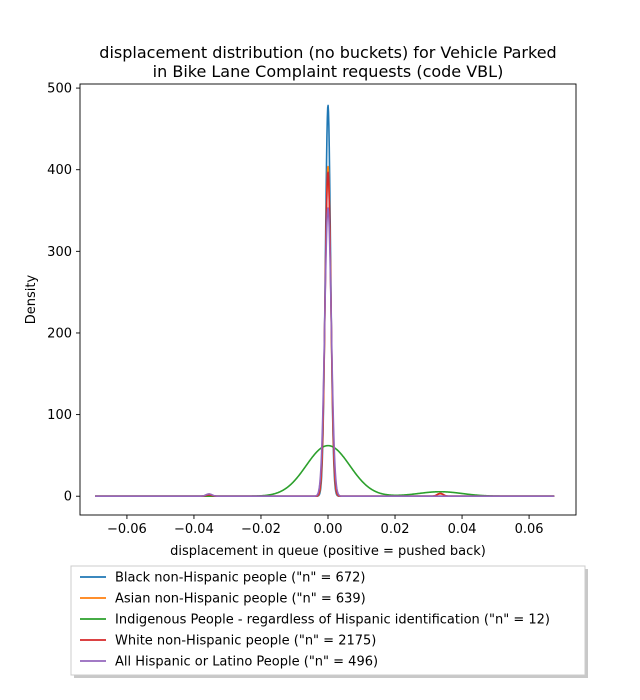 The height and width of the screenshot is (700, 640). I want to click on y-axis: 0 100 200 300 400 500 Density, so click(52, 293).